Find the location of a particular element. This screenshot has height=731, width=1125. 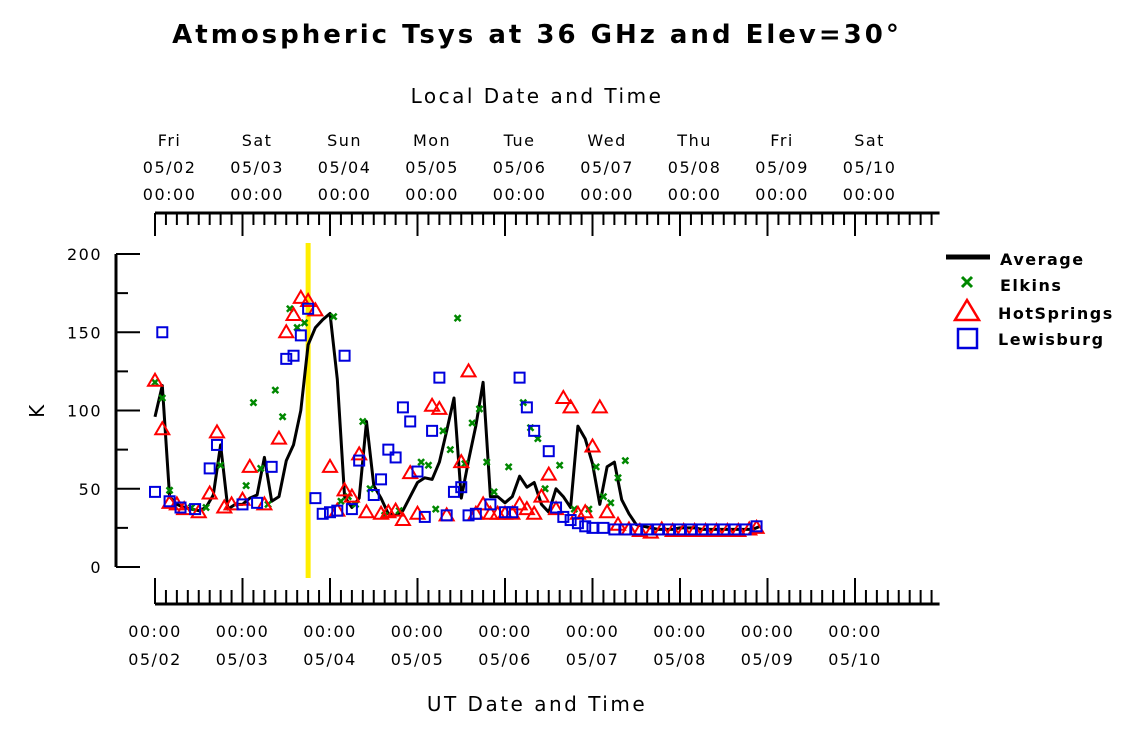

top-tick-label-date: 05/08 is located at coordinates (695, 167).